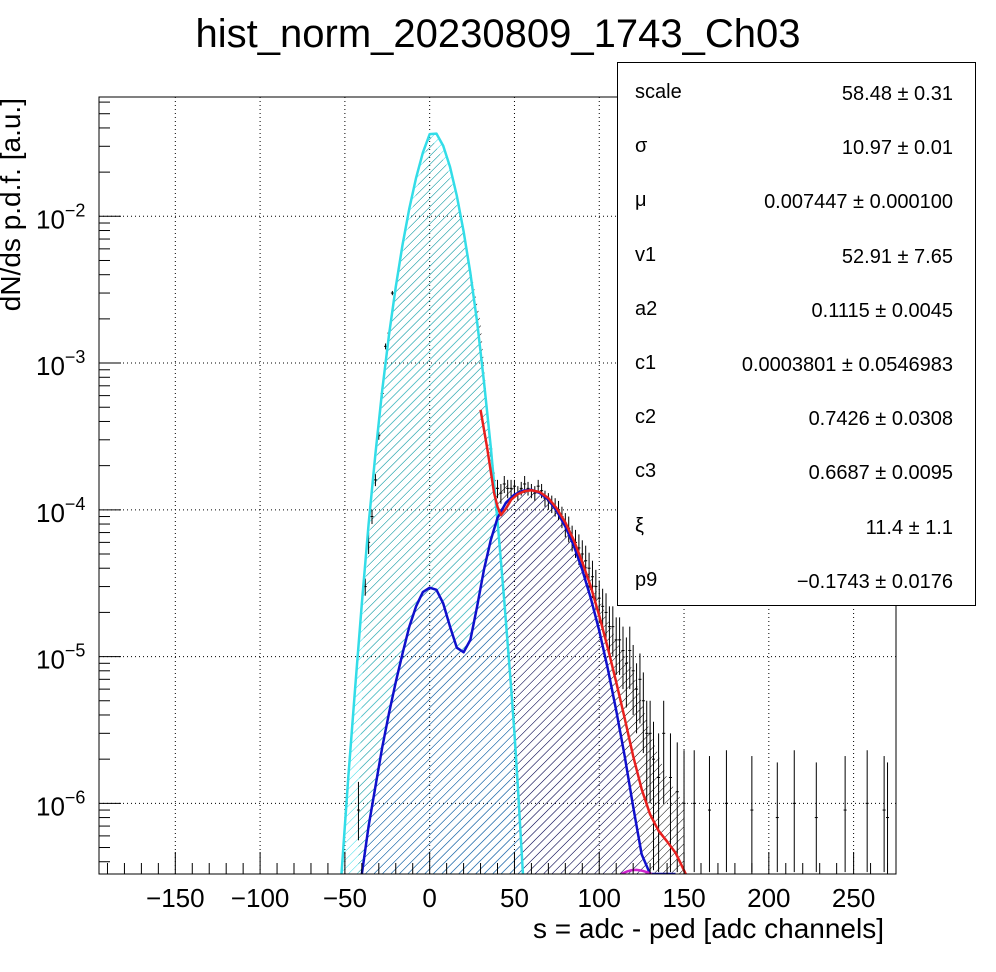  I want to click on signal-component-fill, so click(518, 681).